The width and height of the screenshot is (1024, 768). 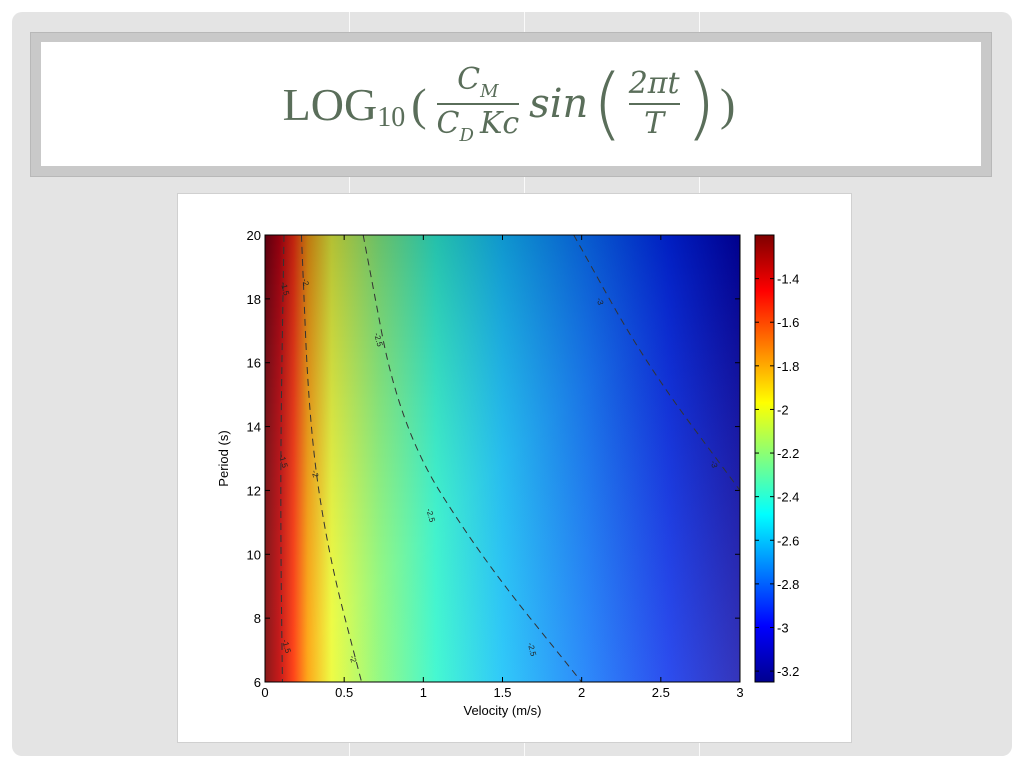 I want to click on fraction-numerator: CM, so click(x=477, y=82).